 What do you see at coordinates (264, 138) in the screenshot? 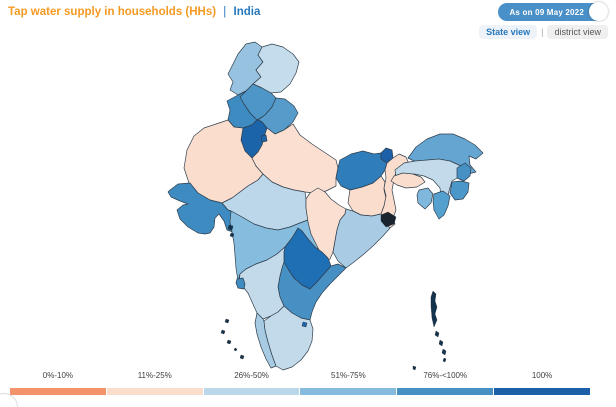
I see `state-delhi` at bounding box center [264, 138].